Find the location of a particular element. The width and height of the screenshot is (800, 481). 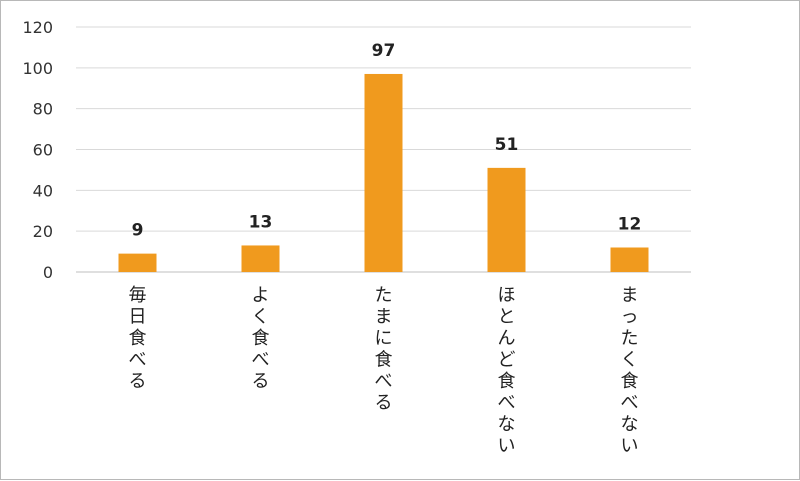

y-tick-label: 60 is located at coordinates (43, 150).